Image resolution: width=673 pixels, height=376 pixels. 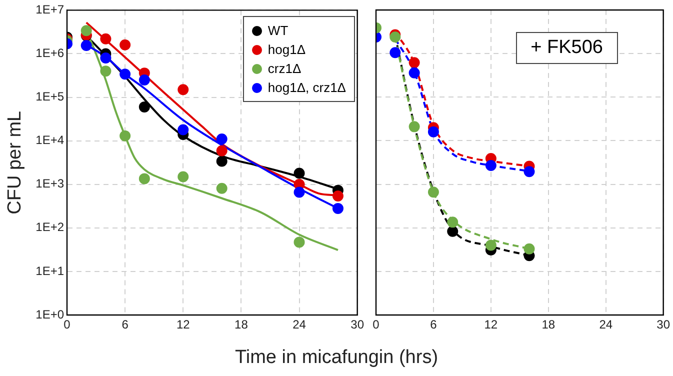 What do you see at coordinates (287, 50) in the screenshot?
I see `legend-label: hog1Δ` at bounding box center [287, 50].